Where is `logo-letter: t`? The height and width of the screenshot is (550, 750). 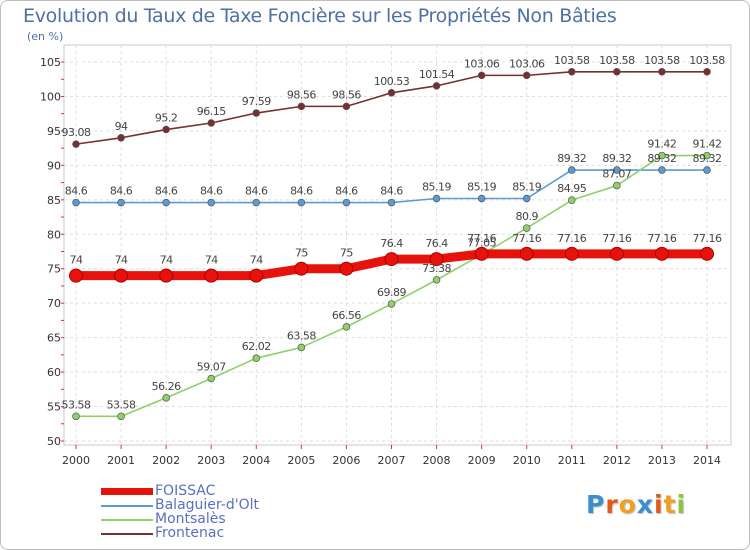
logo-letter: t is located at coordinates (670, 504).